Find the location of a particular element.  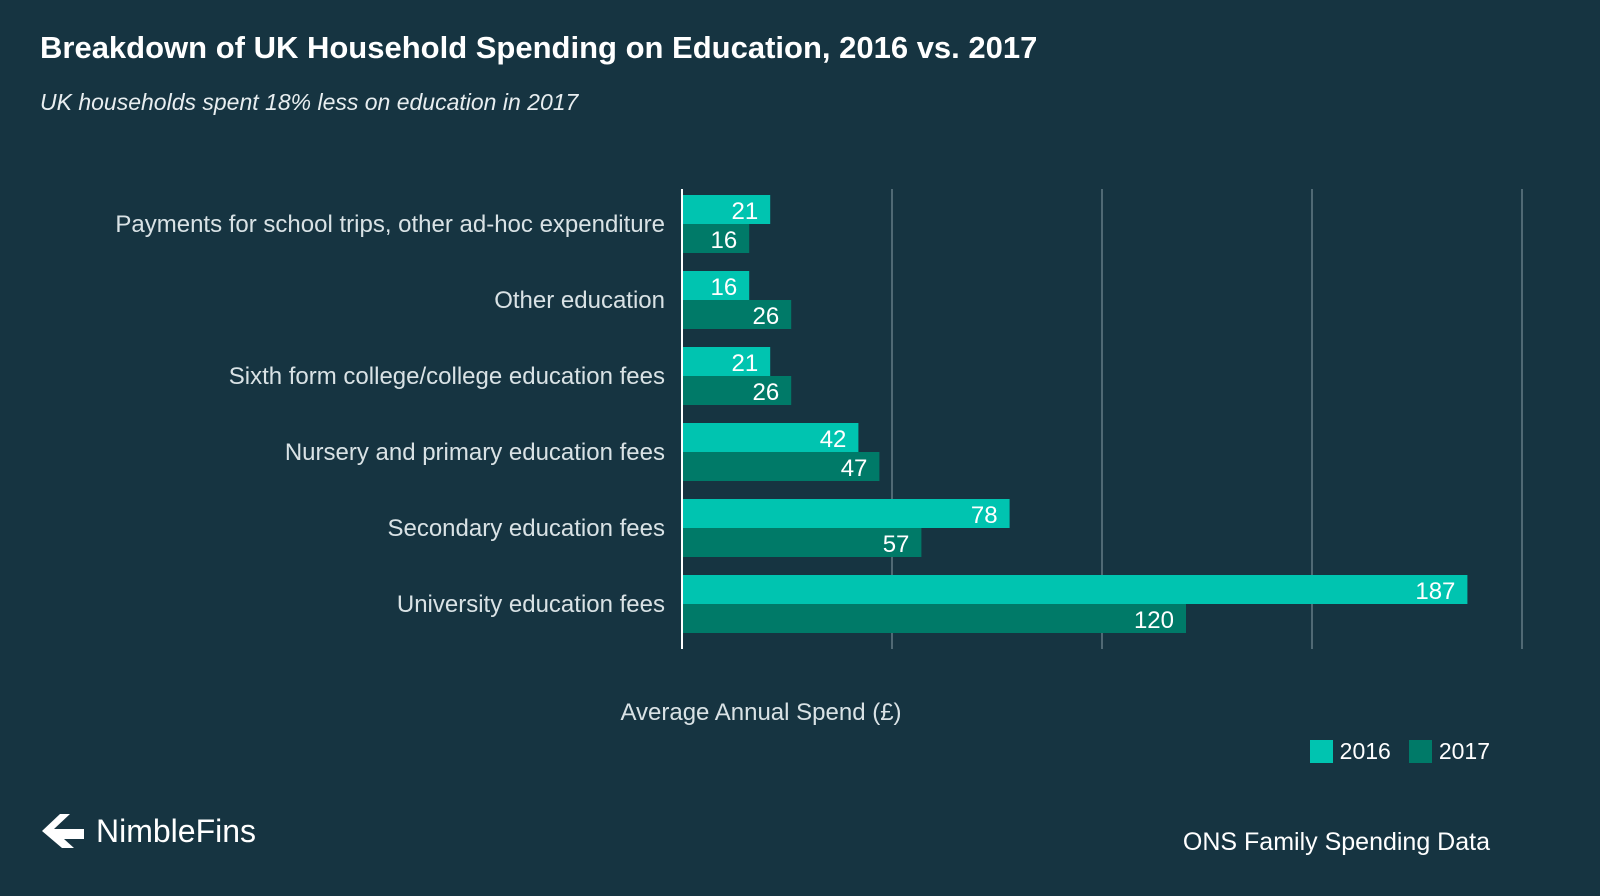

legend: 2016 2017 is located at coordinates (1399, 751).